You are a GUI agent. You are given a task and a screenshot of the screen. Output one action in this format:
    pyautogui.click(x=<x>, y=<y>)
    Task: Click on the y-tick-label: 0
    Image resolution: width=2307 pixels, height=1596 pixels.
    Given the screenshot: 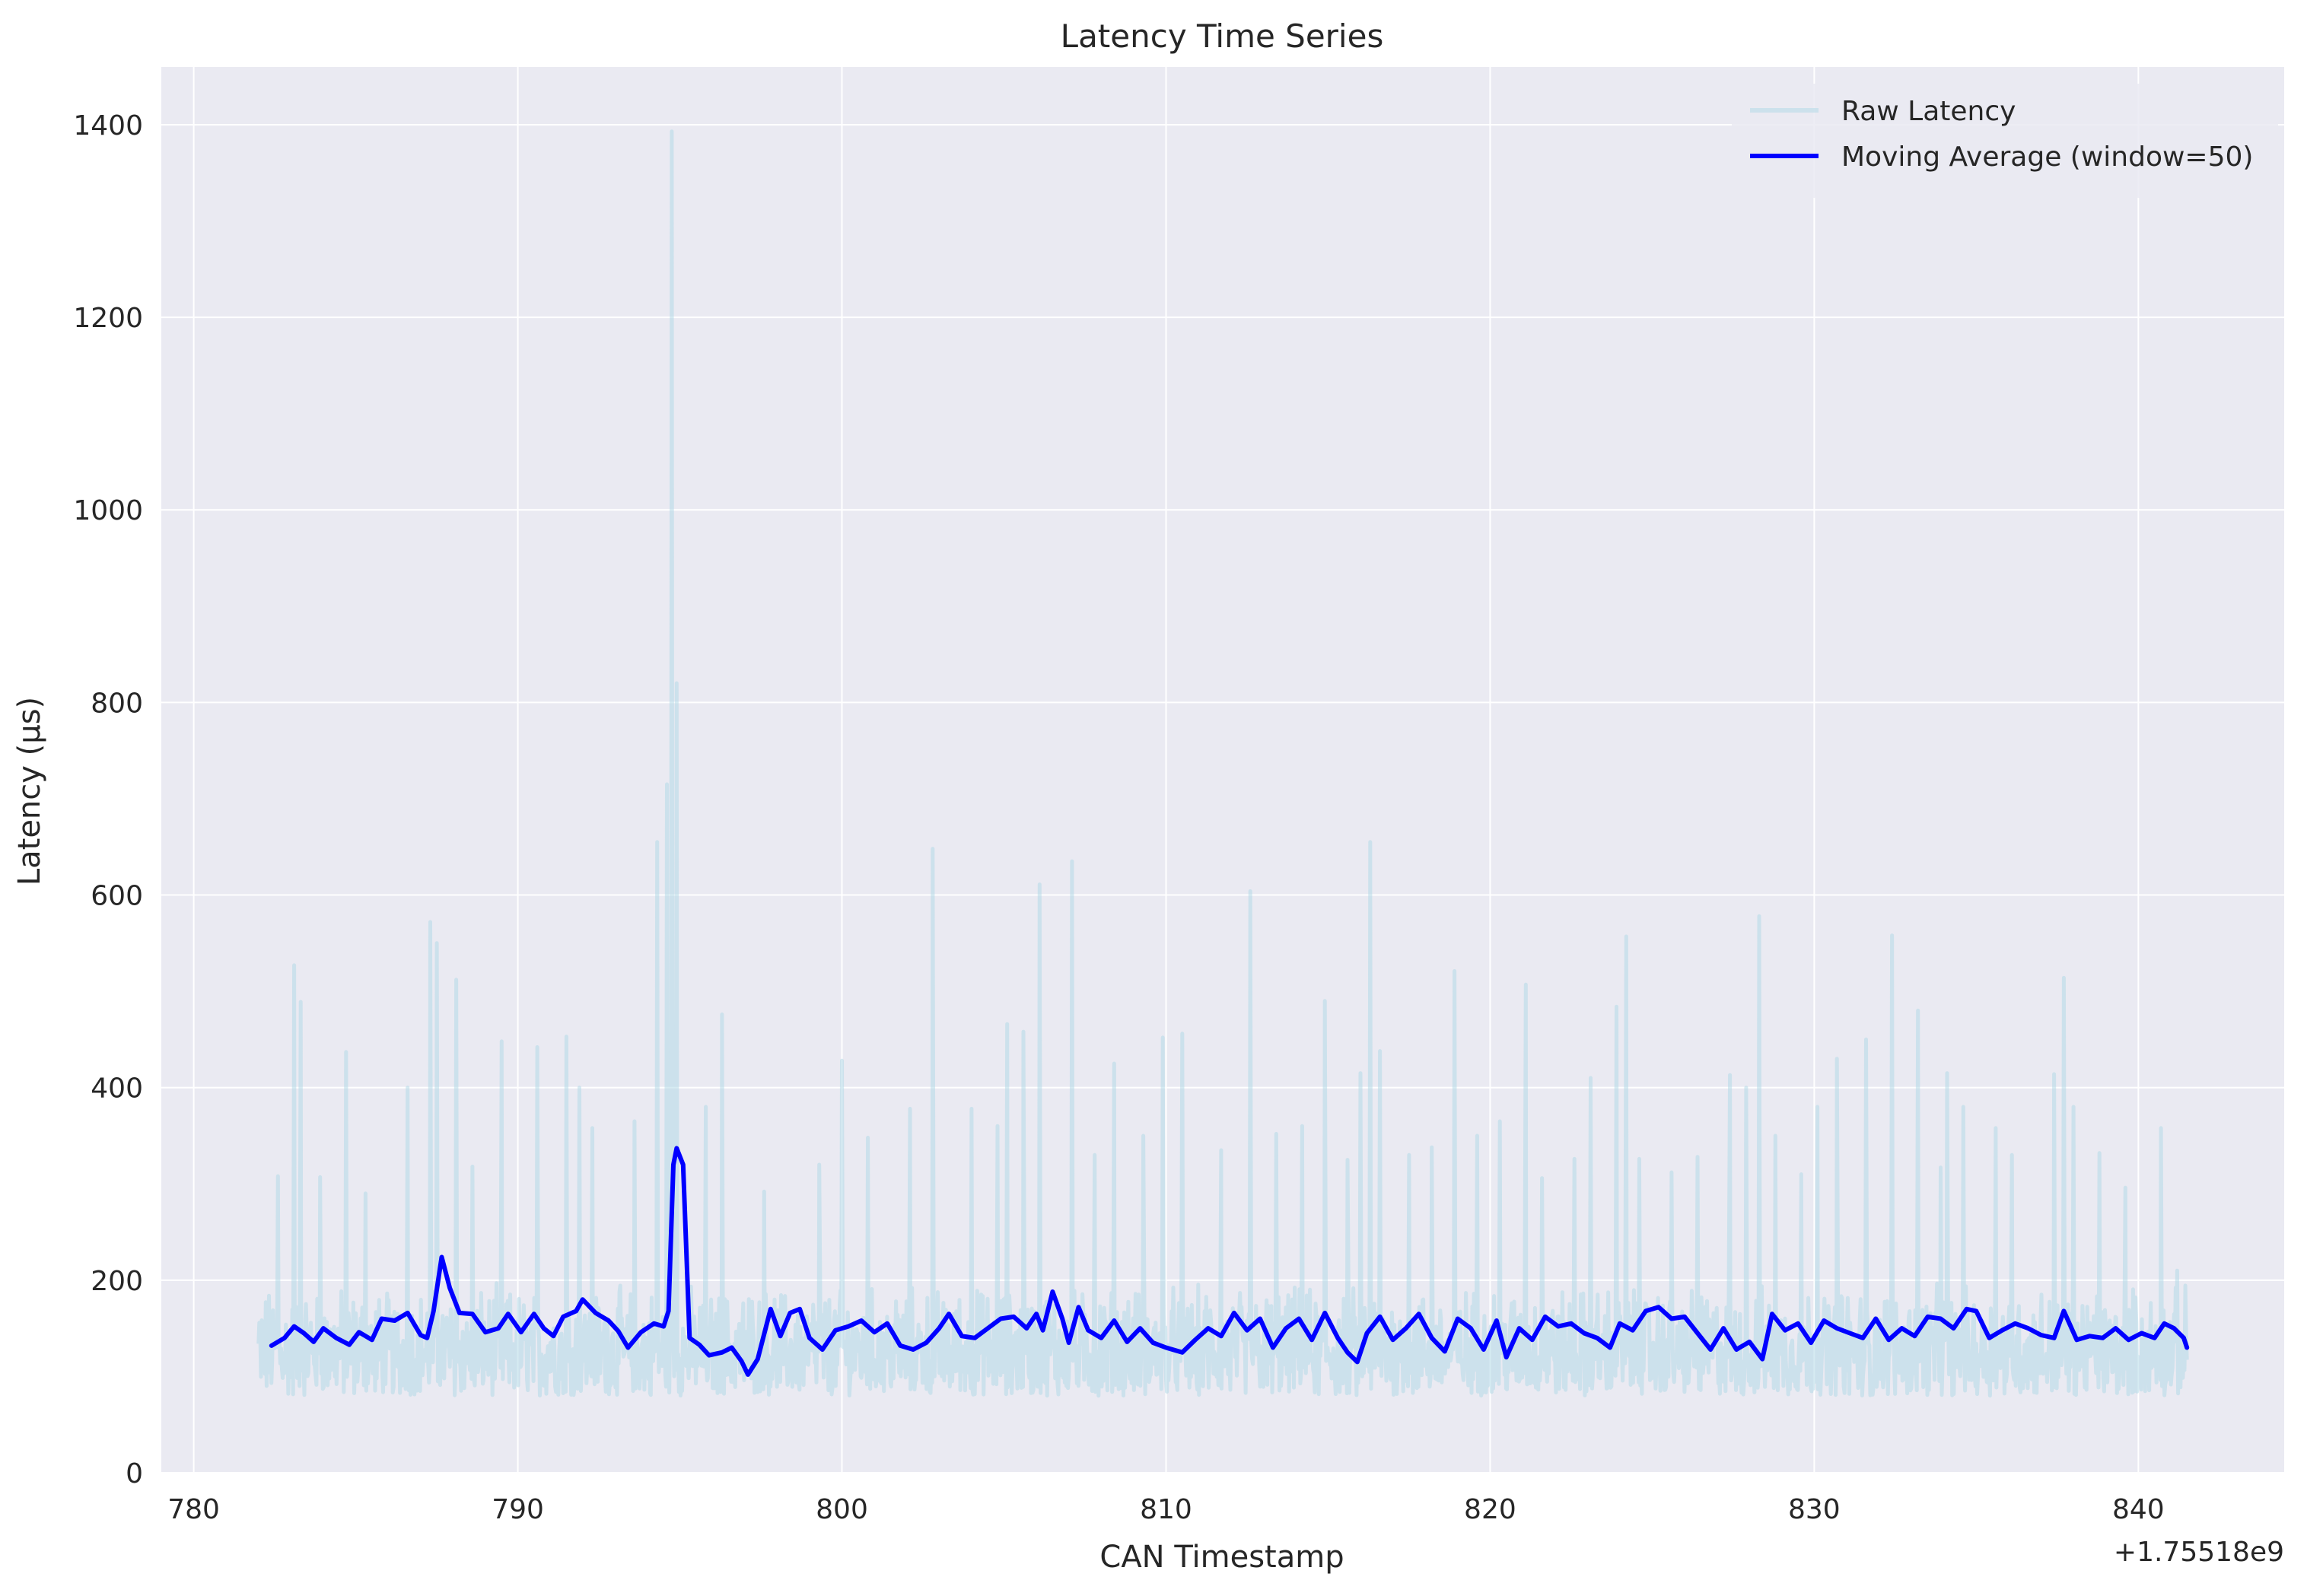 What is the action you would take?
    pyautogui.click(x=134, y=1473)
    